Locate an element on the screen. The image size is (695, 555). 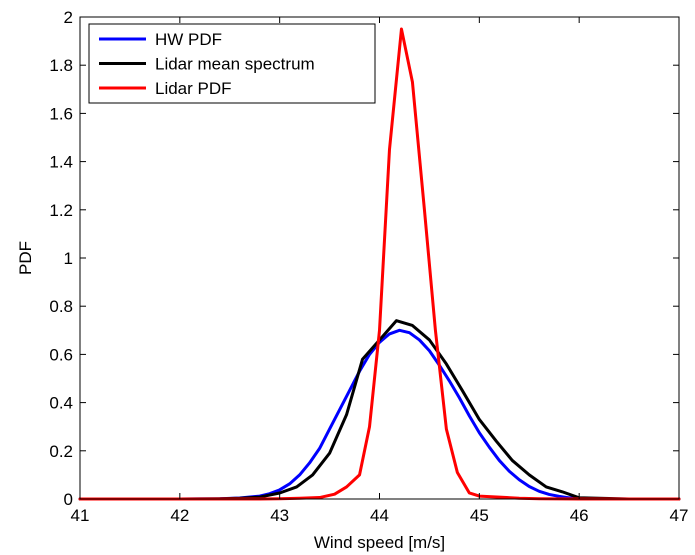
y-tick-label: 2 is located at coordinates (68, 17).